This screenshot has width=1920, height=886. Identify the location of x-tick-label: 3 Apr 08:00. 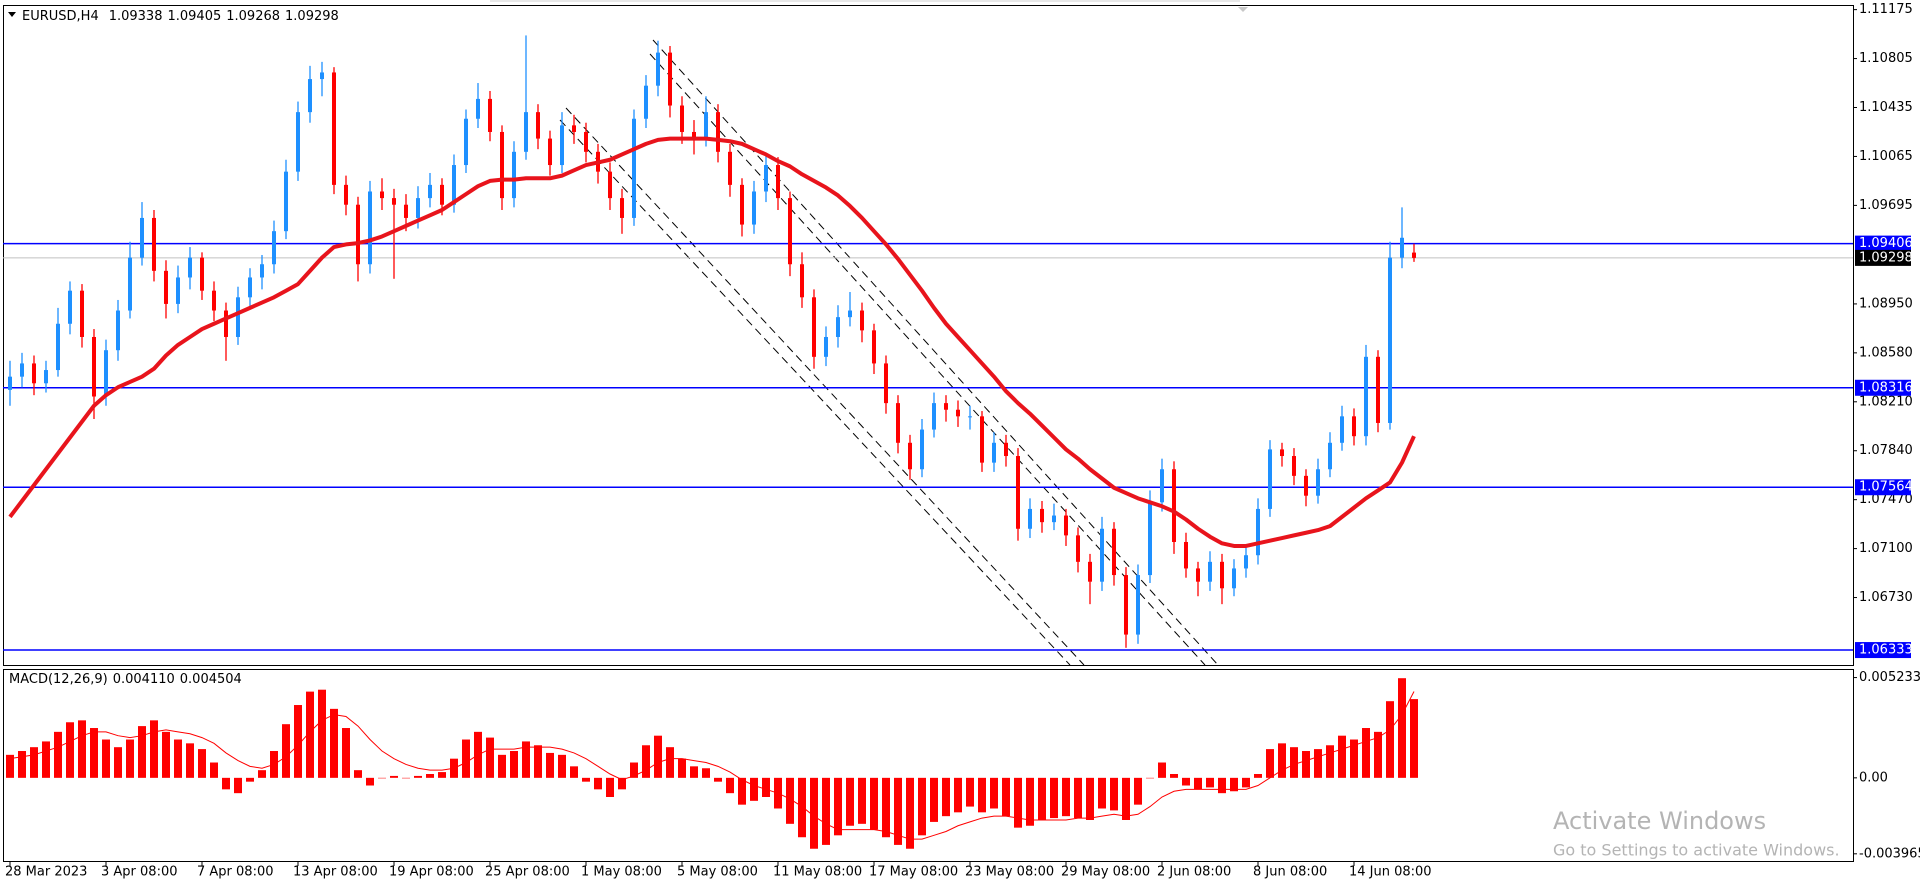
(139, 872).